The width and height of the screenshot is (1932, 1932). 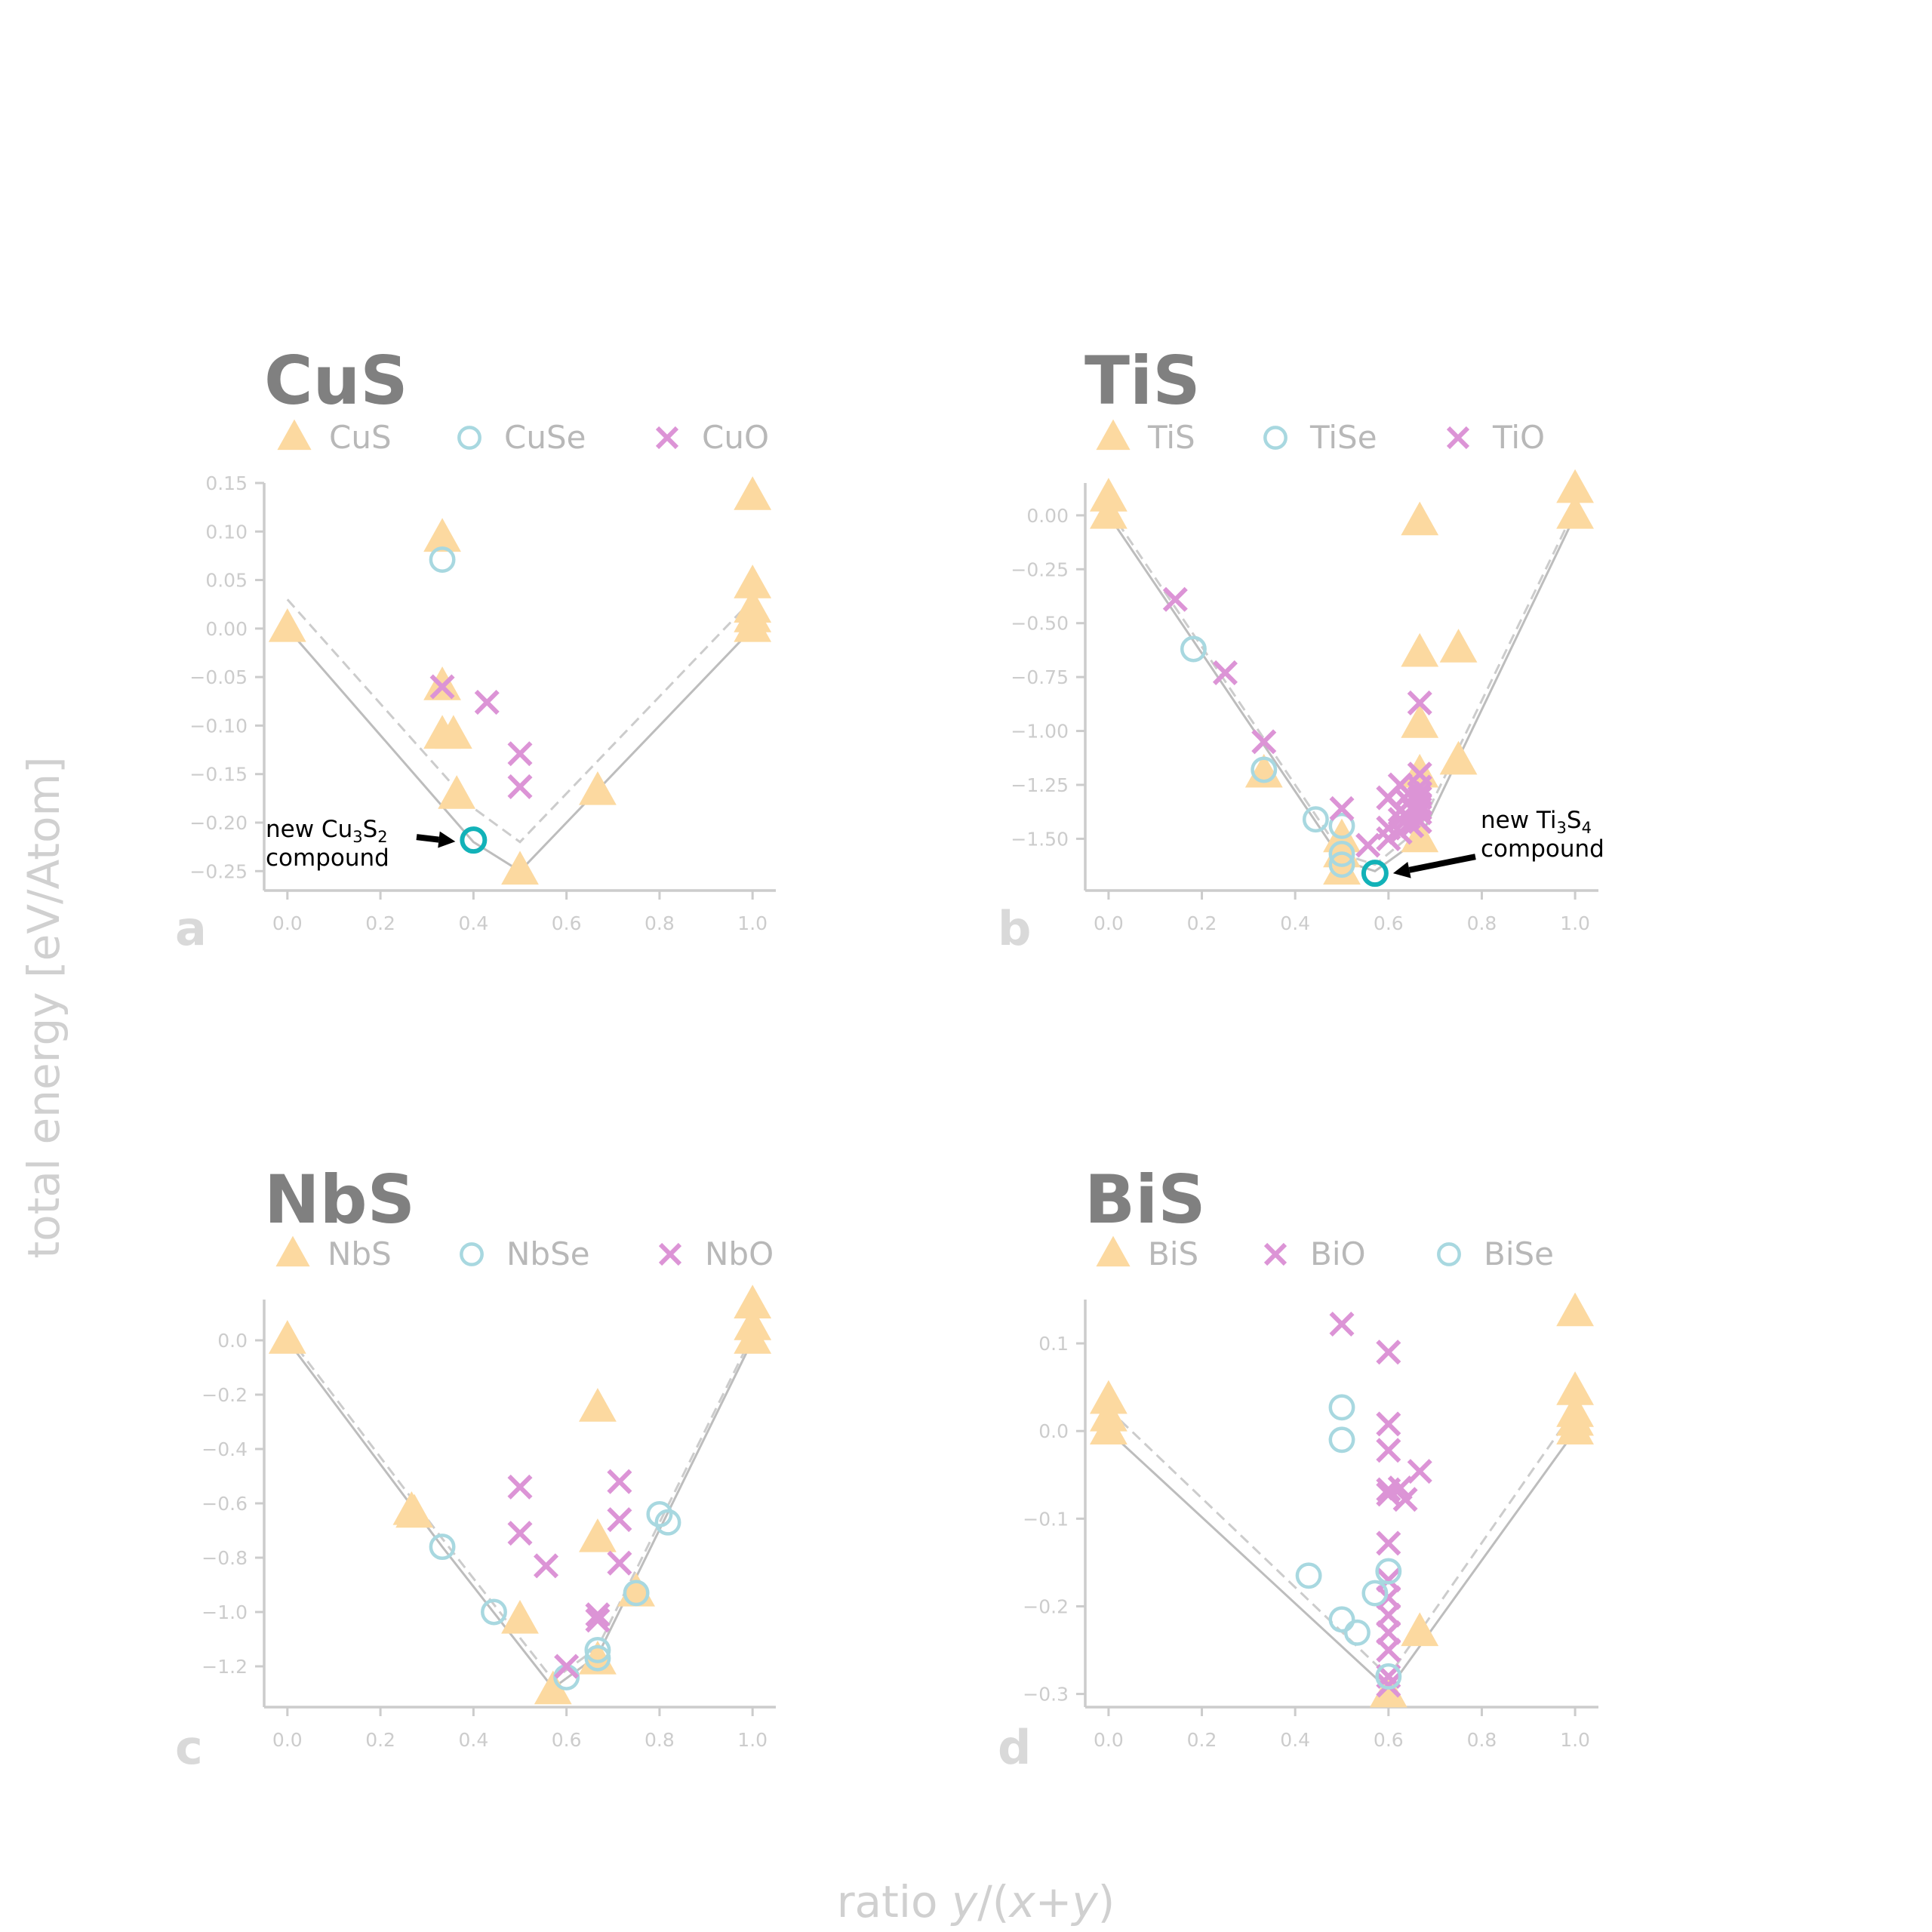 I want to click on x-axis-label-part: y, so click(x=964, y=1901).